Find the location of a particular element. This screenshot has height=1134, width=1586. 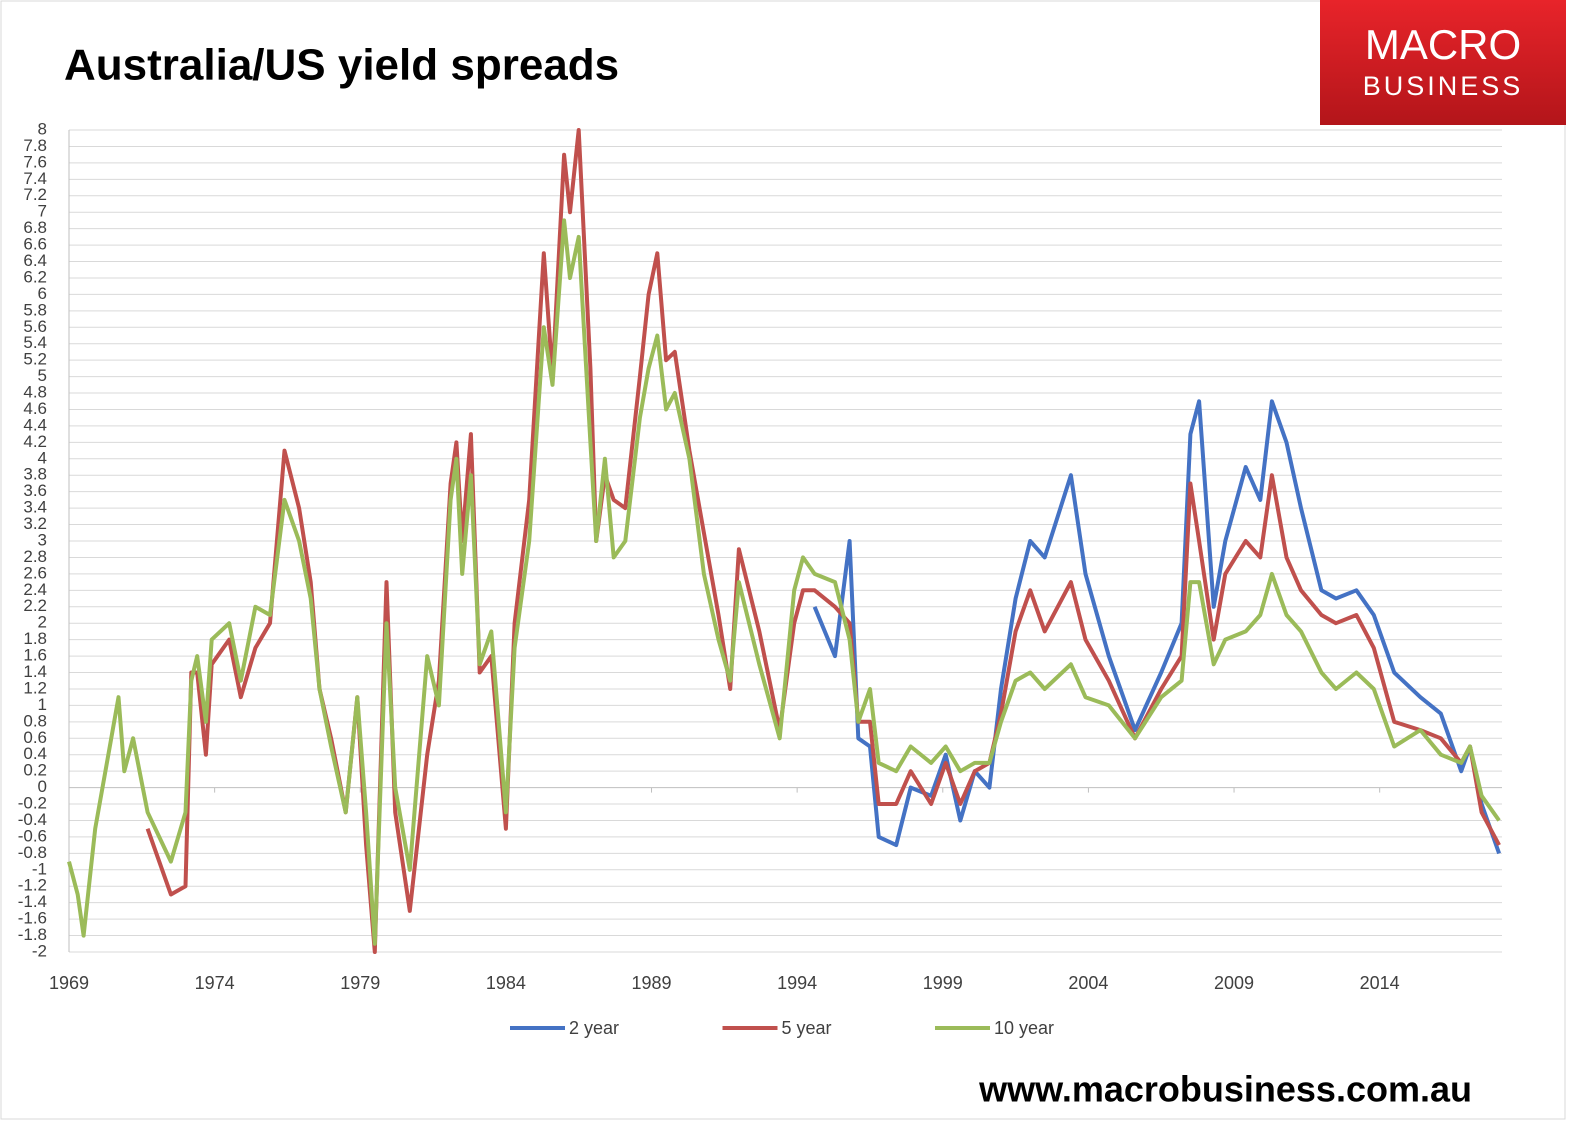

y-tick-label: -0.6 is located at coordinates (32, 835).